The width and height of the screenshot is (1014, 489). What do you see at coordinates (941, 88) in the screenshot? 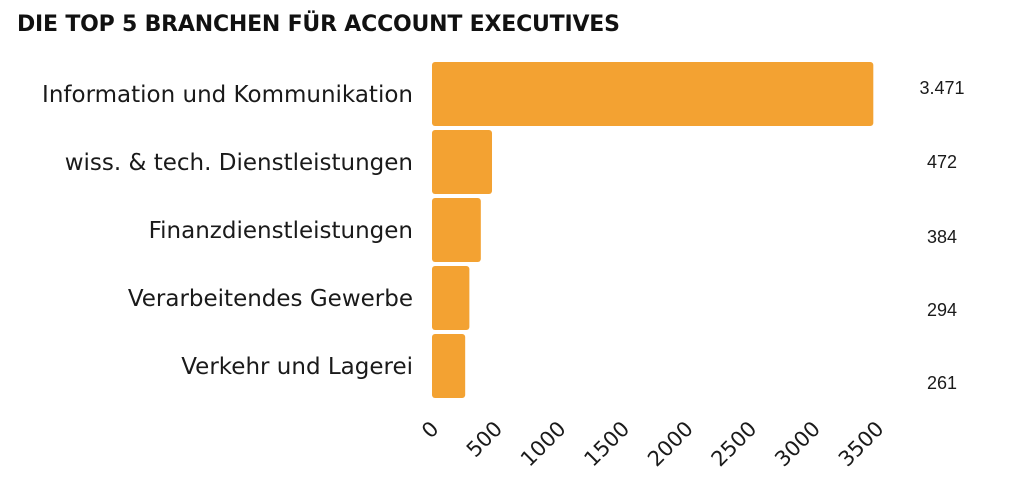
I see `value-label-0: 3.471` at bounding box center [941, 88].